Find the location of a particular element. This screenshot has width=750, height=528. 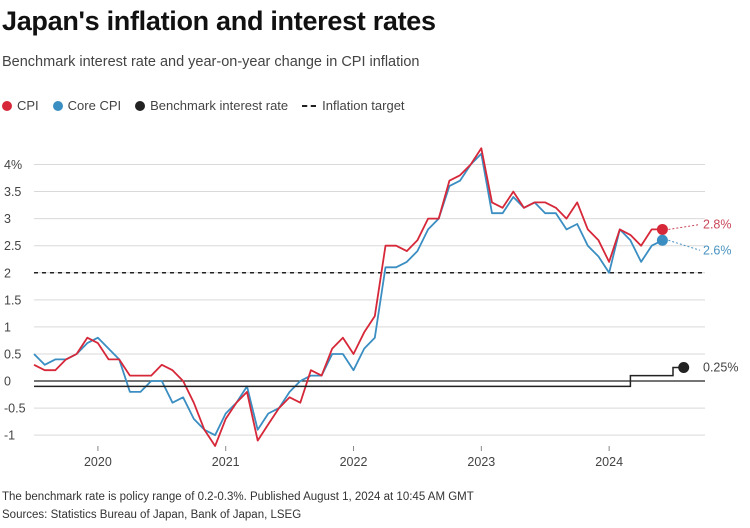

x-tick-label: 2022 is located at coordinates (354, 462).